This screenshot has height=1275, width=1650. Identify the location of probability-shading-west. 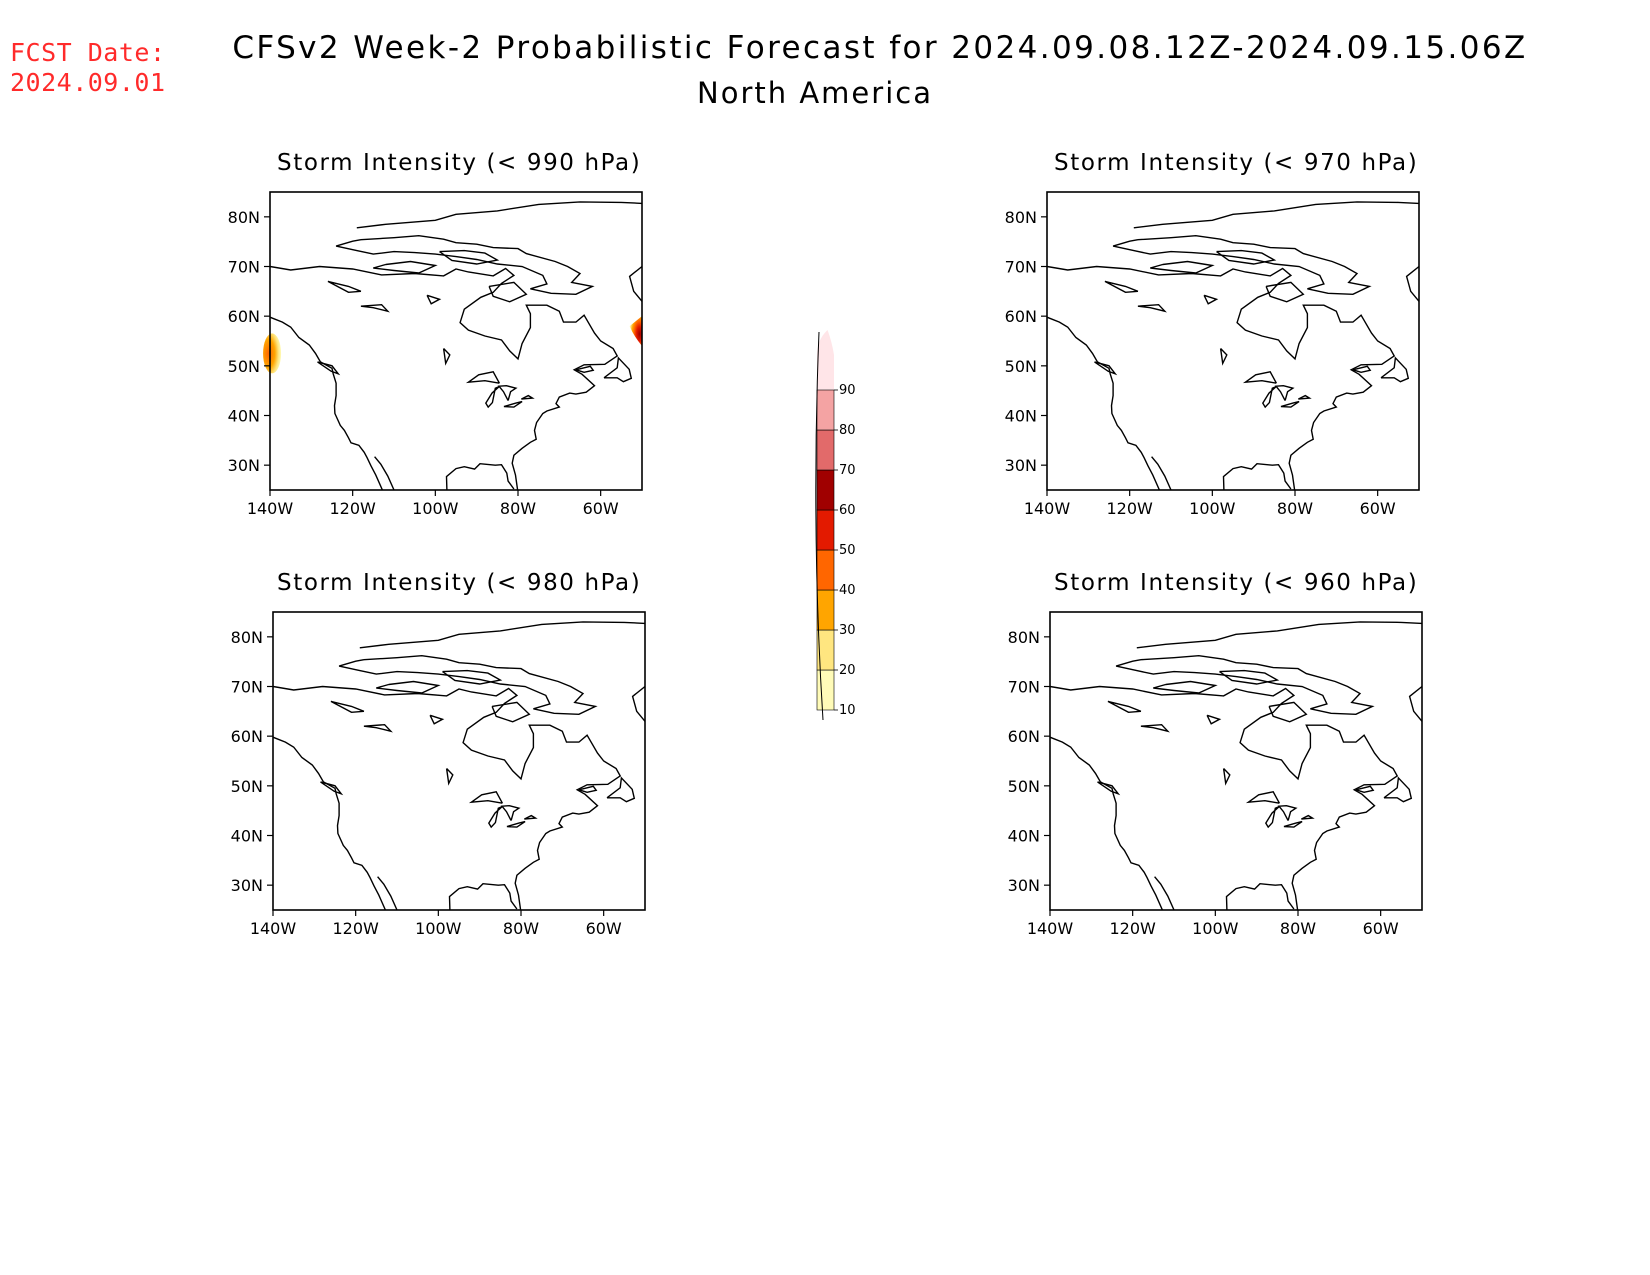
(272, 353).